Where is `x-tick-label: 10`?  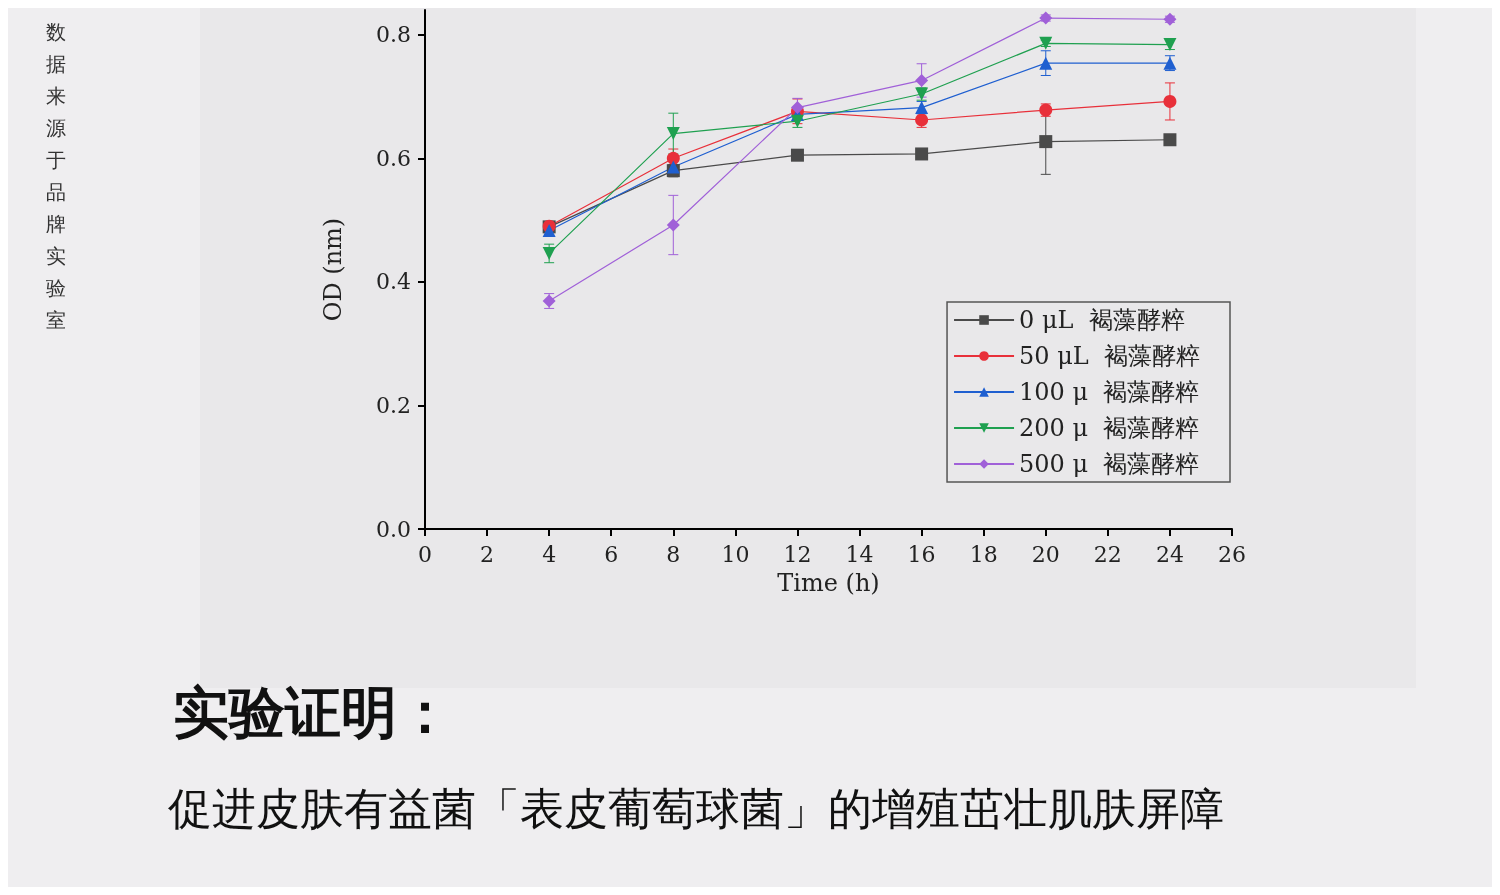
x-tick-label: 10 is located at coordinates (735, 554).